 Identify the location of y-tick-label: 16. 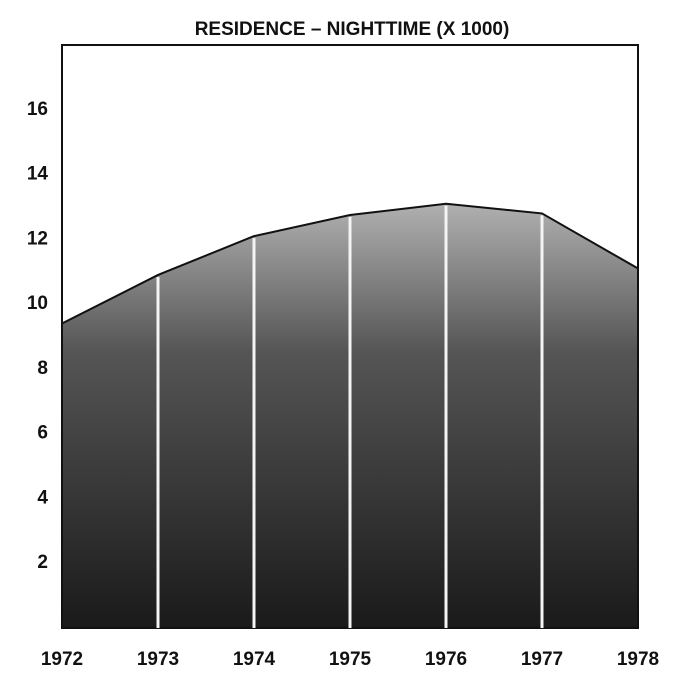
(37, 109).